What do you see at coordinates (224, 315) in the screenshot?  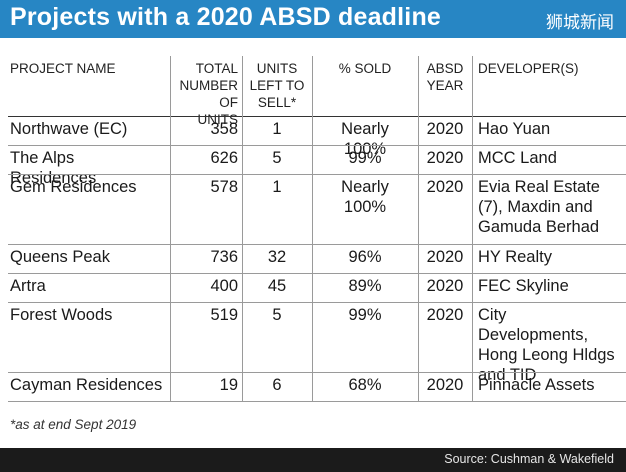 I see `total-units-cell: 519` at bounding box center [224, 315].